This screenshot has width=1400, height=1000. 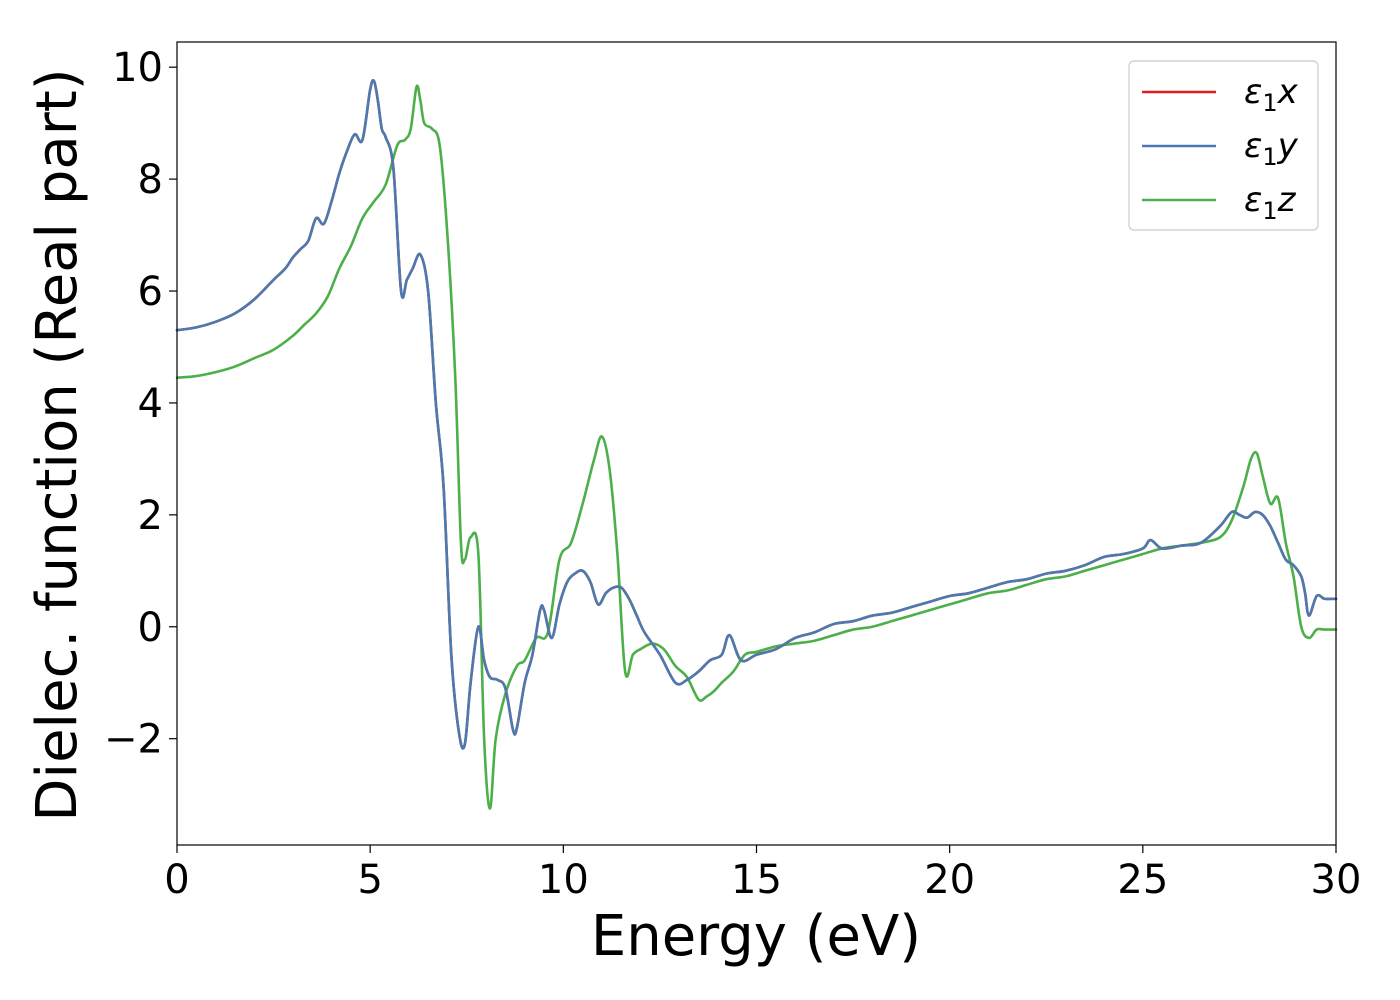 What do you see at coordinates (563, 880) in the screenshot?
I see `x-tick-label: 10` at bounding box center [563, 880].